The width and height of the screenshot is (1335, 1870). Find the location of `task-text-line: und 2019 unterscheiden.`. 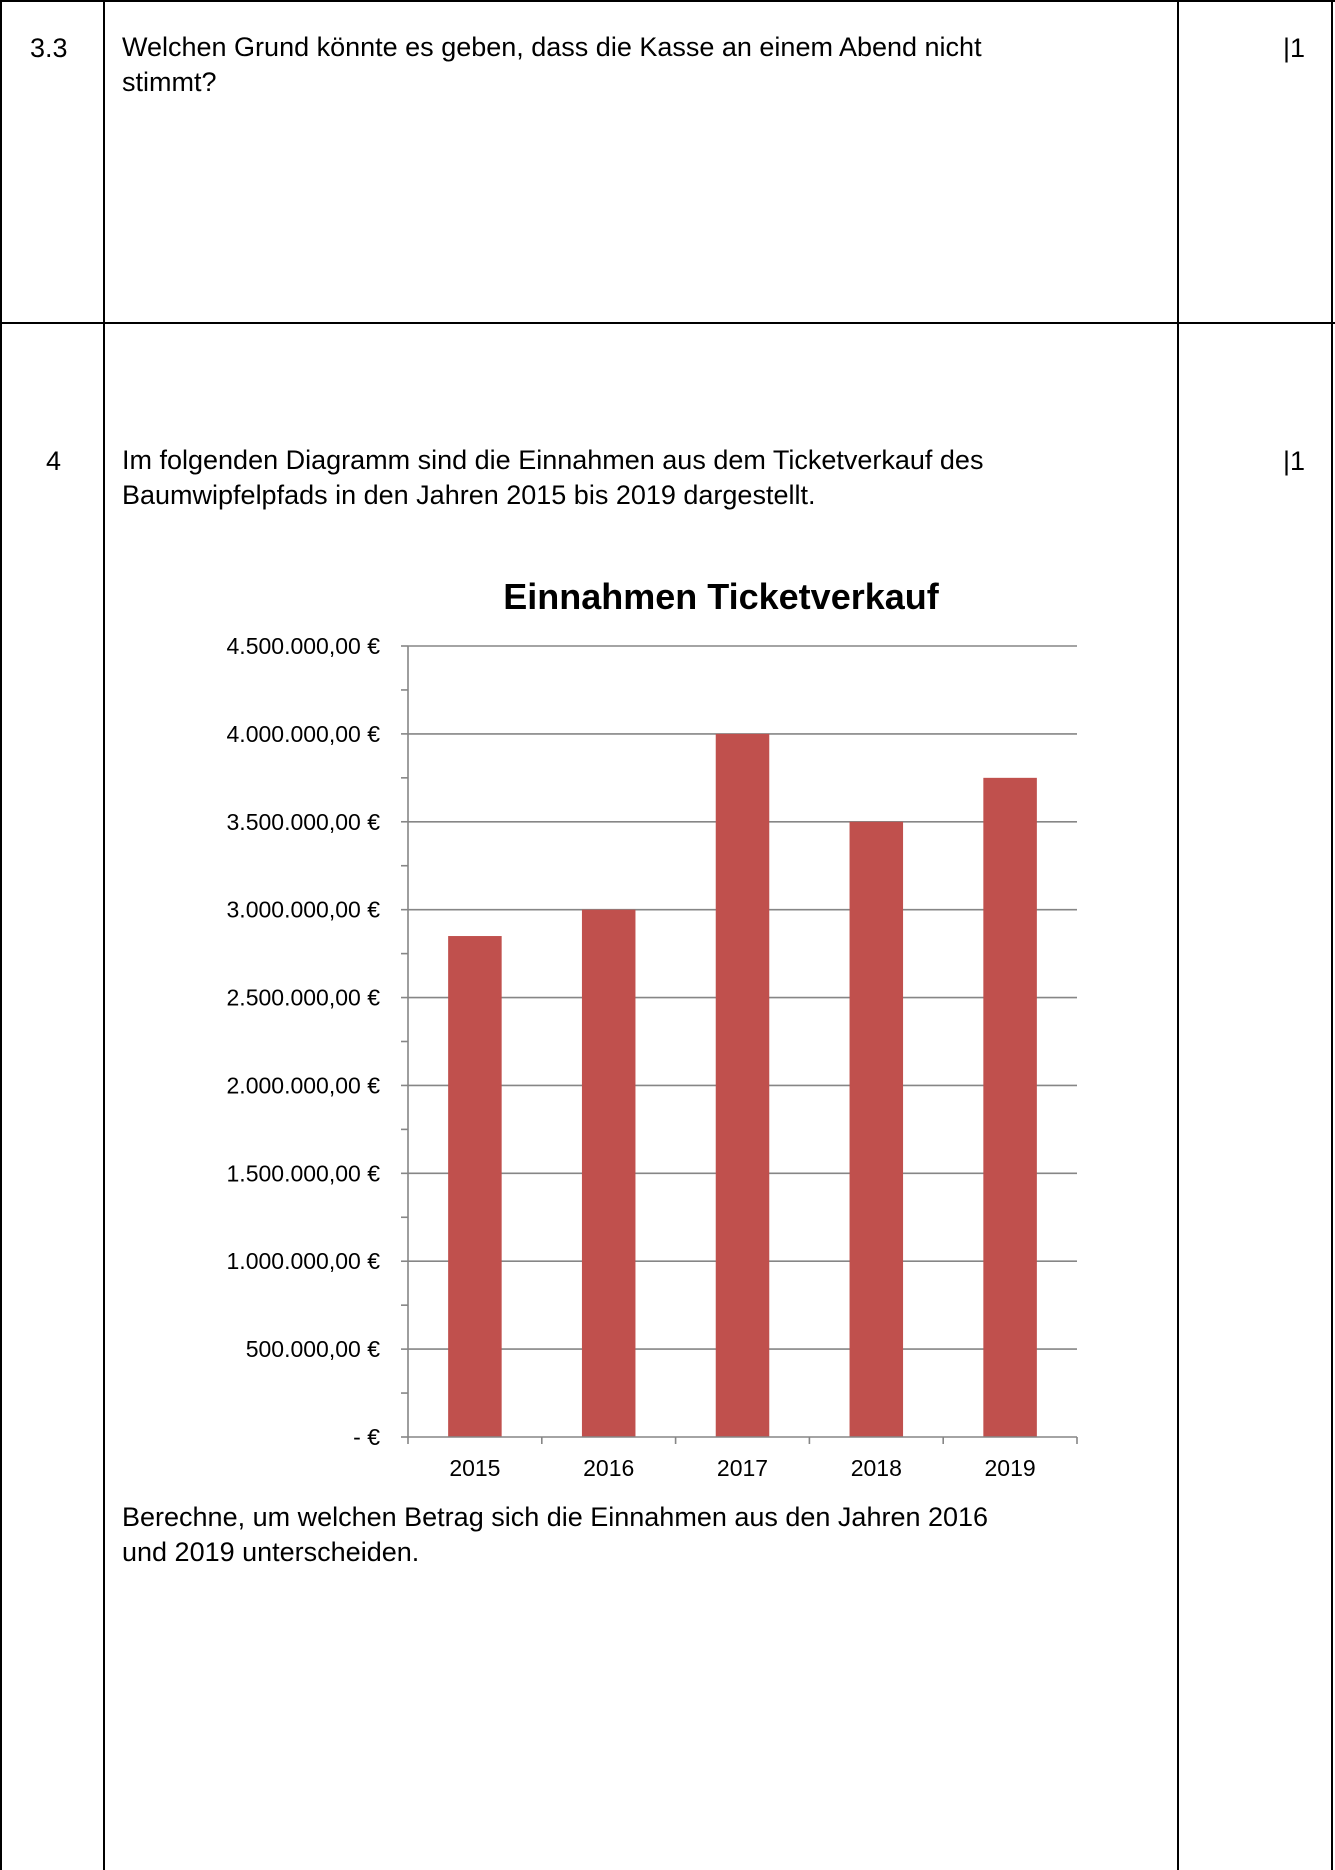

task-text-line: und 2019 unterscheiden. is located at coordinates (271, 1552).